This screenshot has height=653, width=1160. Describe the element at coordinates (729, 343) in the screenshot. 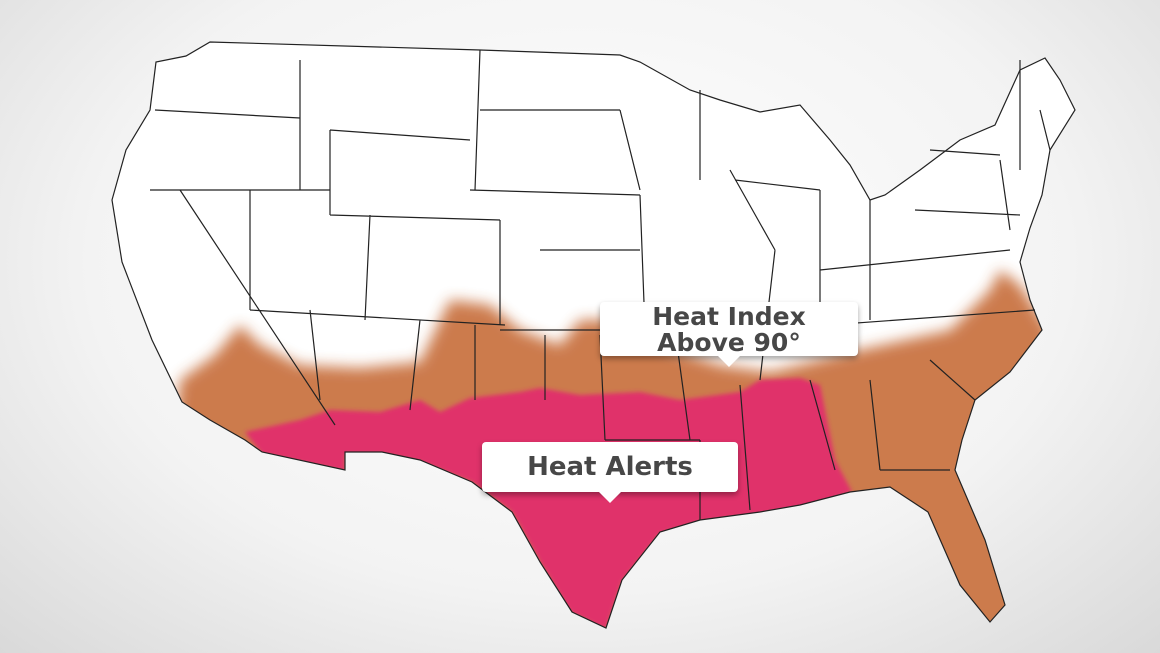

I see `heat-index-label-line2: Above 90°` at that location.